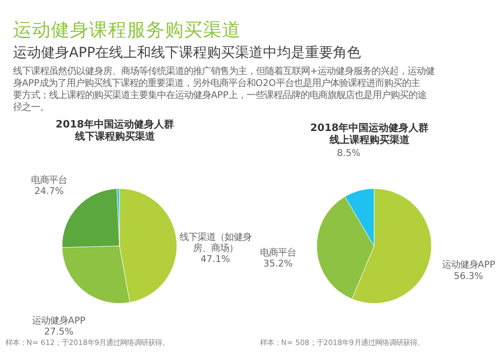 This screenshot has width=500, height=362. Describe the element at coordinates (215, 260) in the screenshot. I see `data-label: 47.1%` at that location.